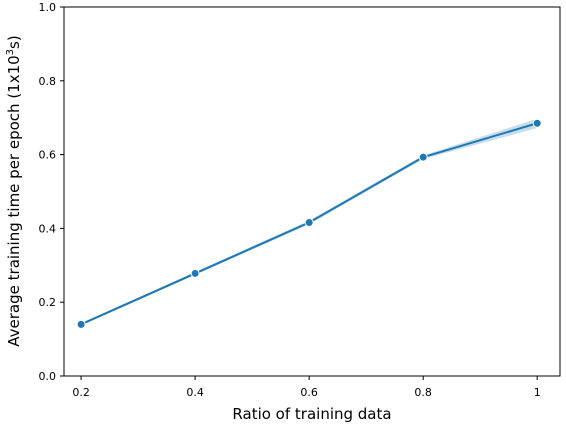  What do you see at coordinates (48, 155) in the screenshot?
I see `y-tick-label: 0.6` at bounding box center [48, 155].